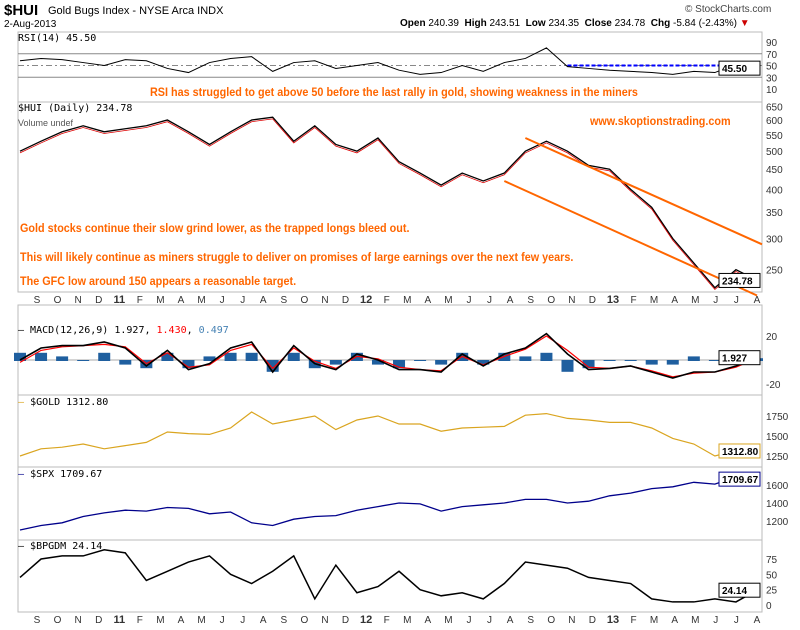  I want to click on rsi-line, so click(388, 61).